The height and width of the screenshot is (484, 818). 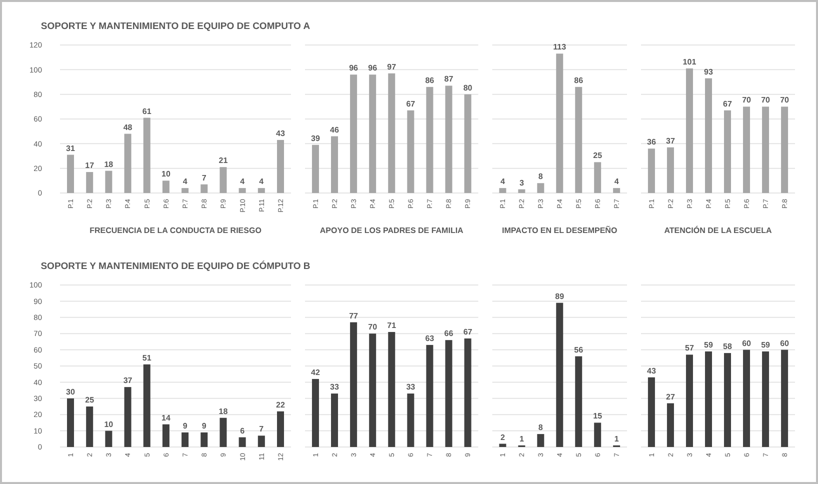 I want to click on data-label: 15, so click(x=598, y=416).